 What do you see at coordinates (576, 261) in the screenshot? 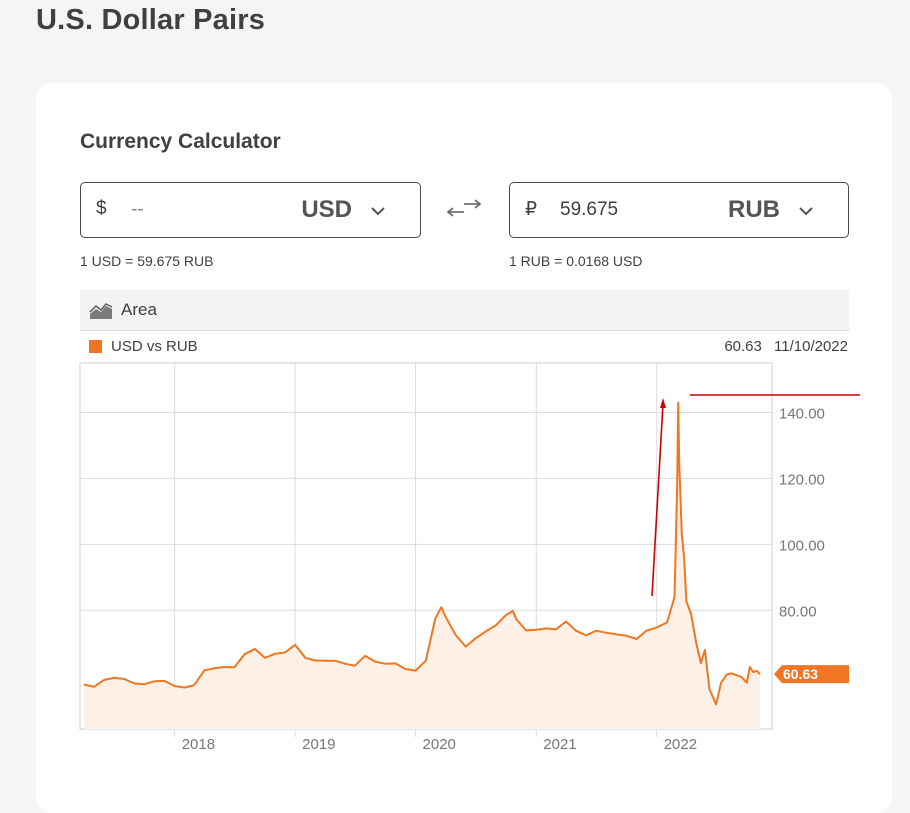
I see `to-rate-text: 1 RUB = 0.0168 USD` at bounding box center [576, 261].